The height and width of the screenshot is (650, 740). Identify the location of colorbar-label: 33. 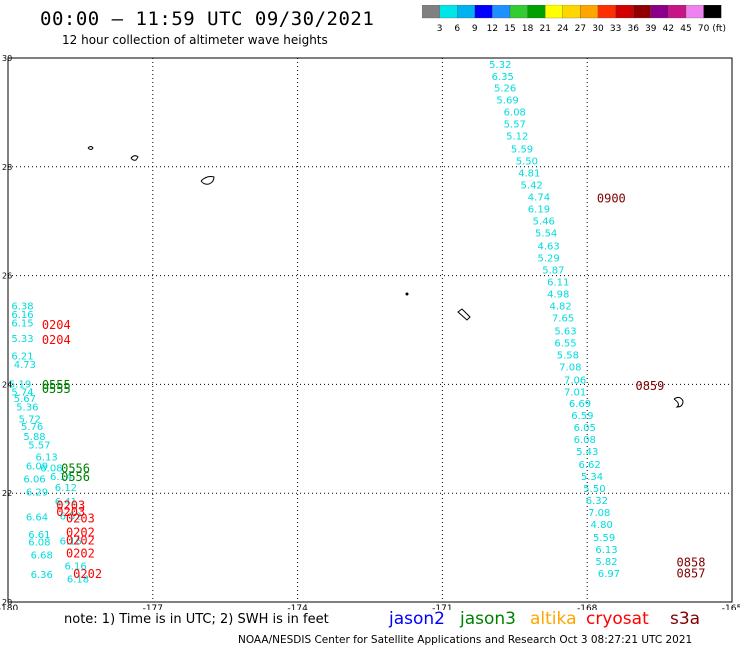
(615, 28).